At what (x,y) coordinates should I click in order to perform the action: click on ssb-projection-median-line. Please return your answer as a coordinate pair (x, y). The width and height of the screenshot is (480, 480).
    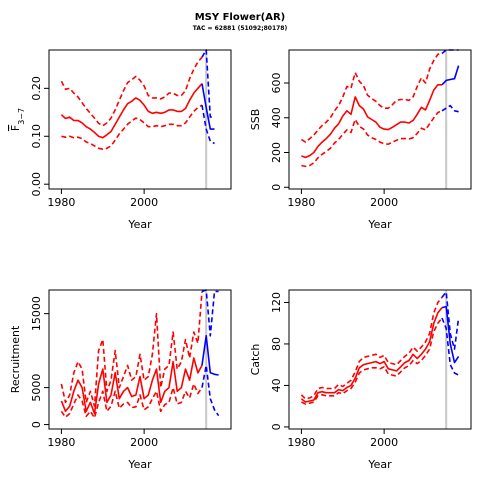
    Looking at the image, I should click on (450, 75).